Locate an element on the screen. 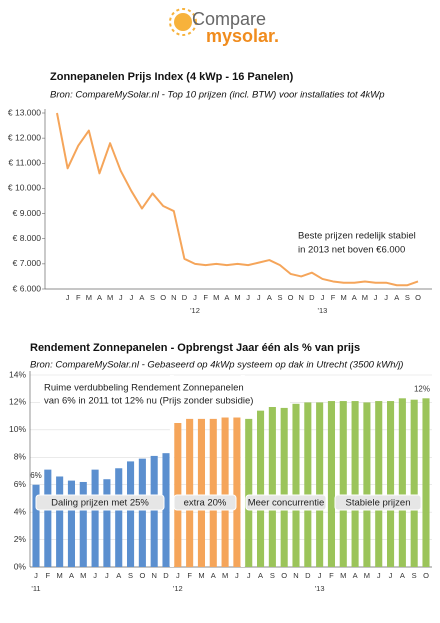  annotation: Beste prijzen redelijk stabiel is located at coordinates (357, 236).